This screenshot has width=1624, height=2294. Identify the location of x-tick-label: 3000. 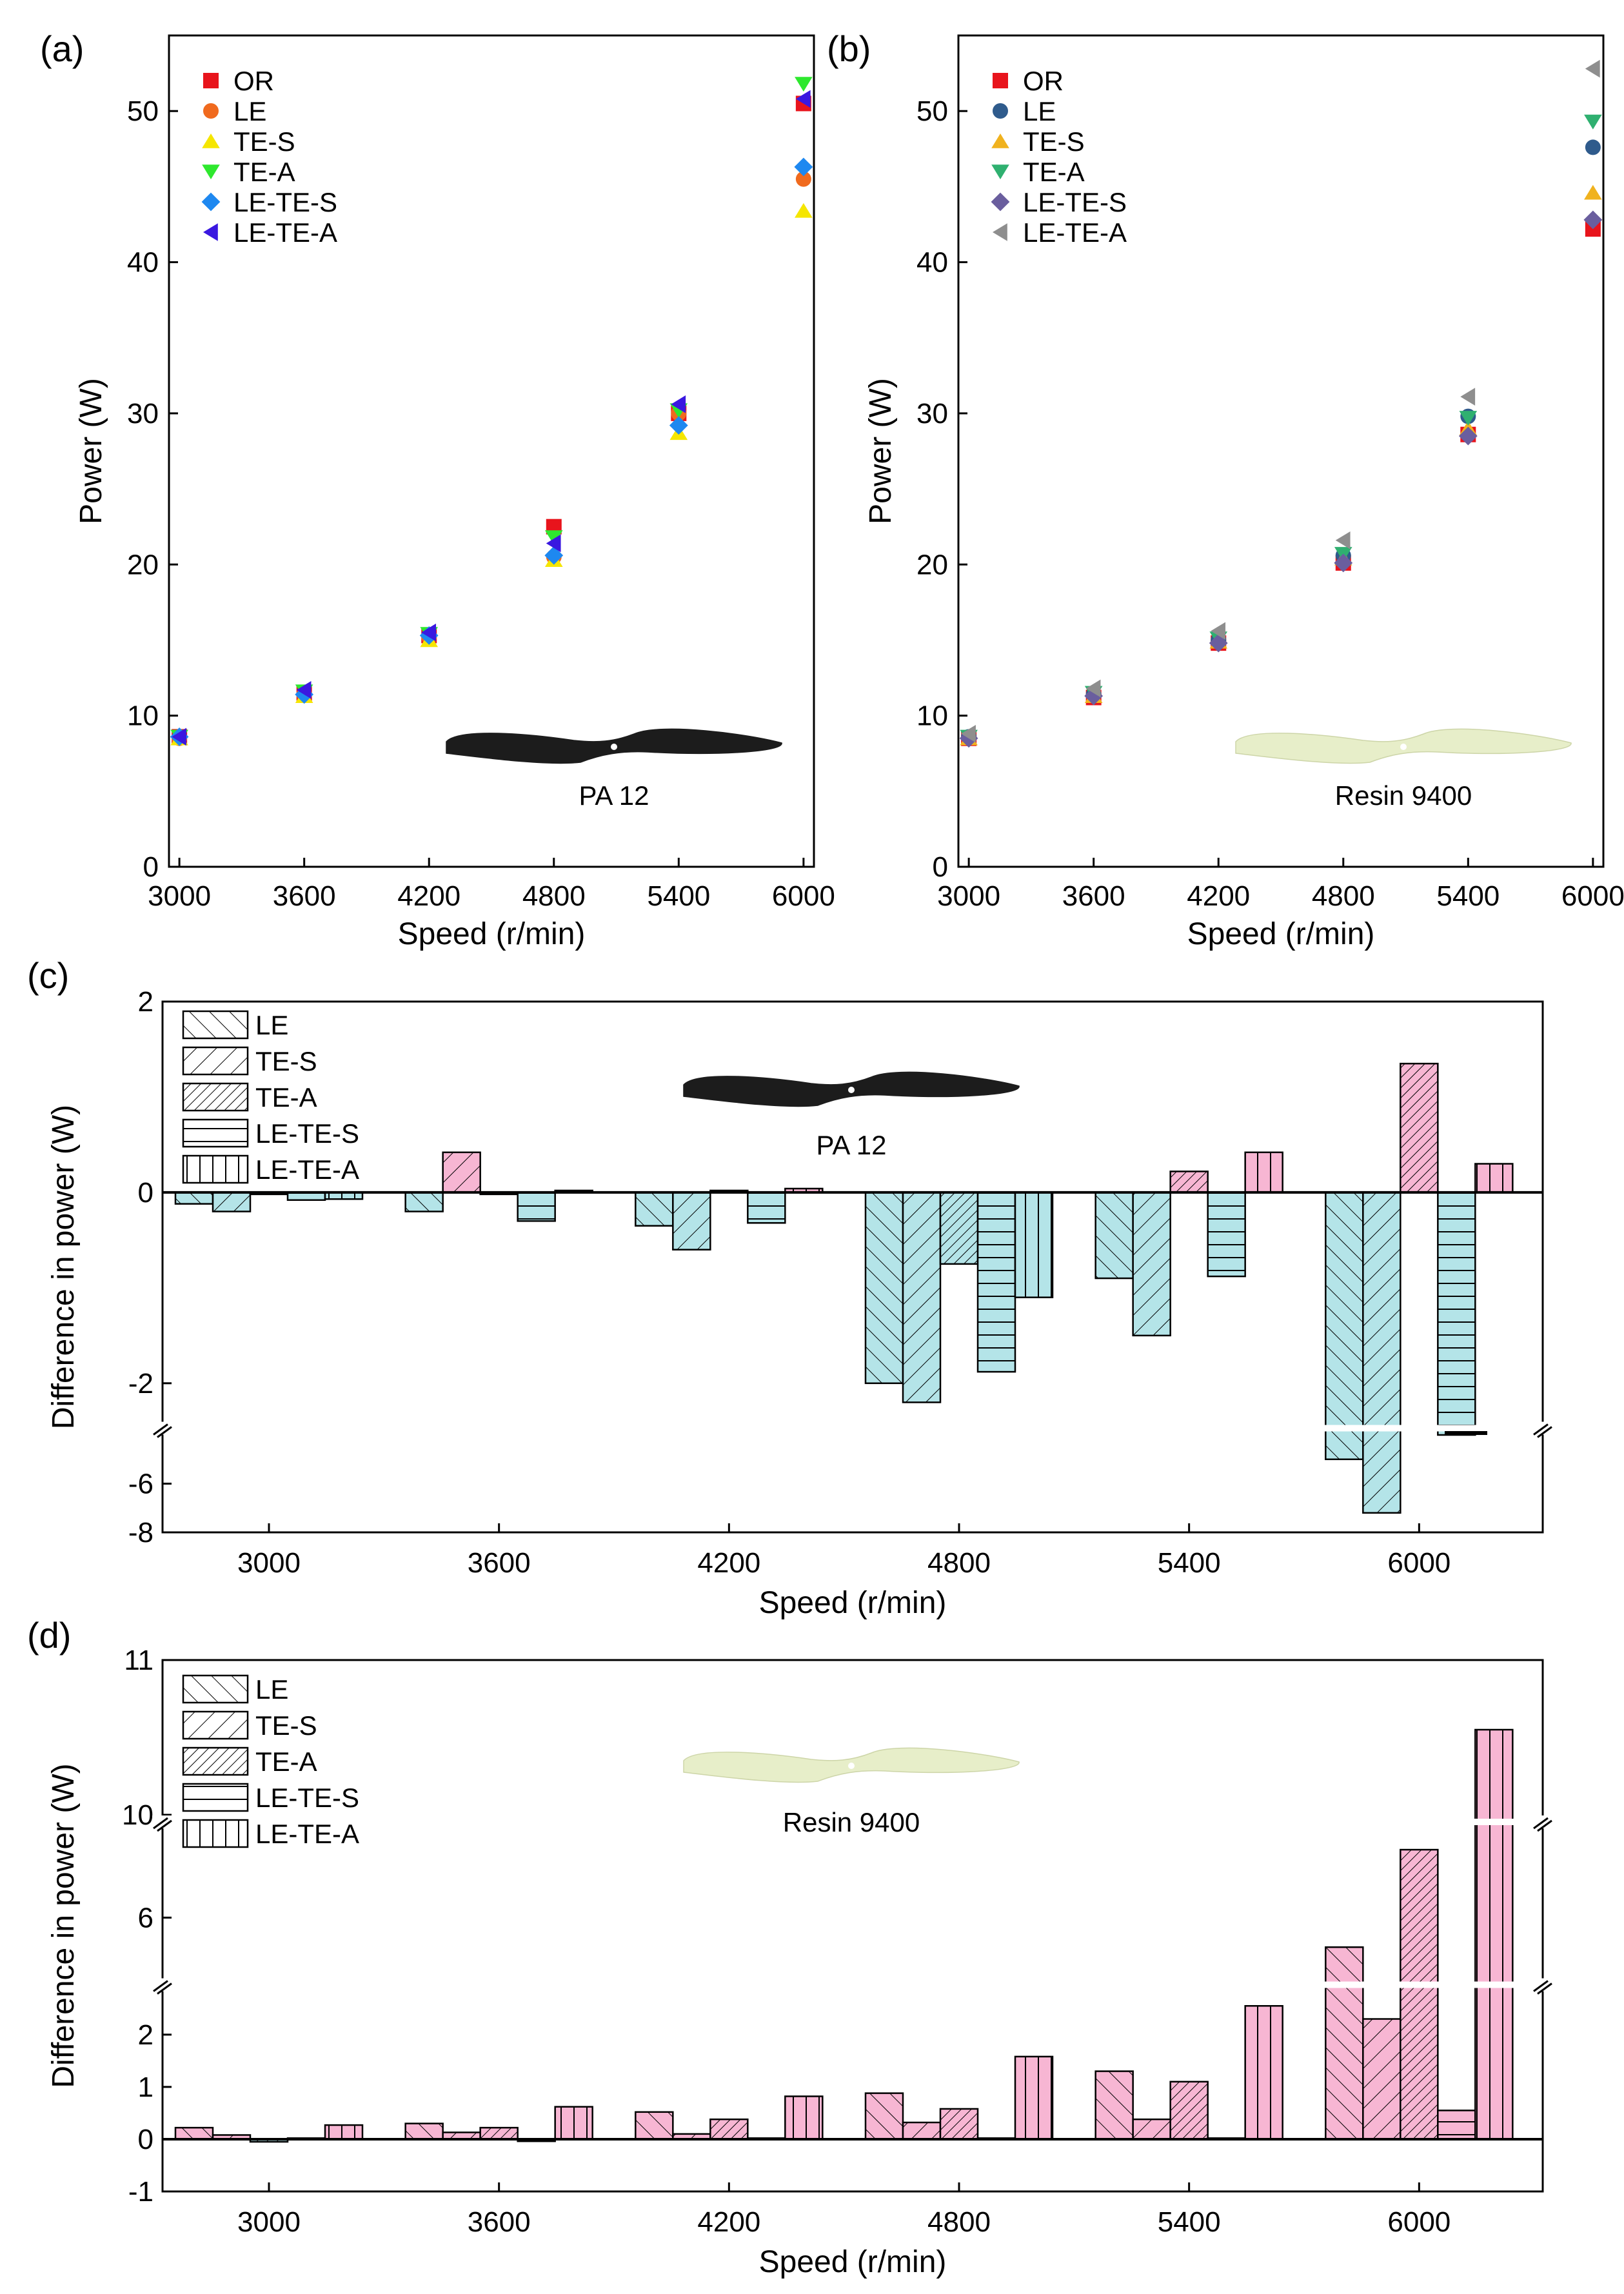
(179, 896).